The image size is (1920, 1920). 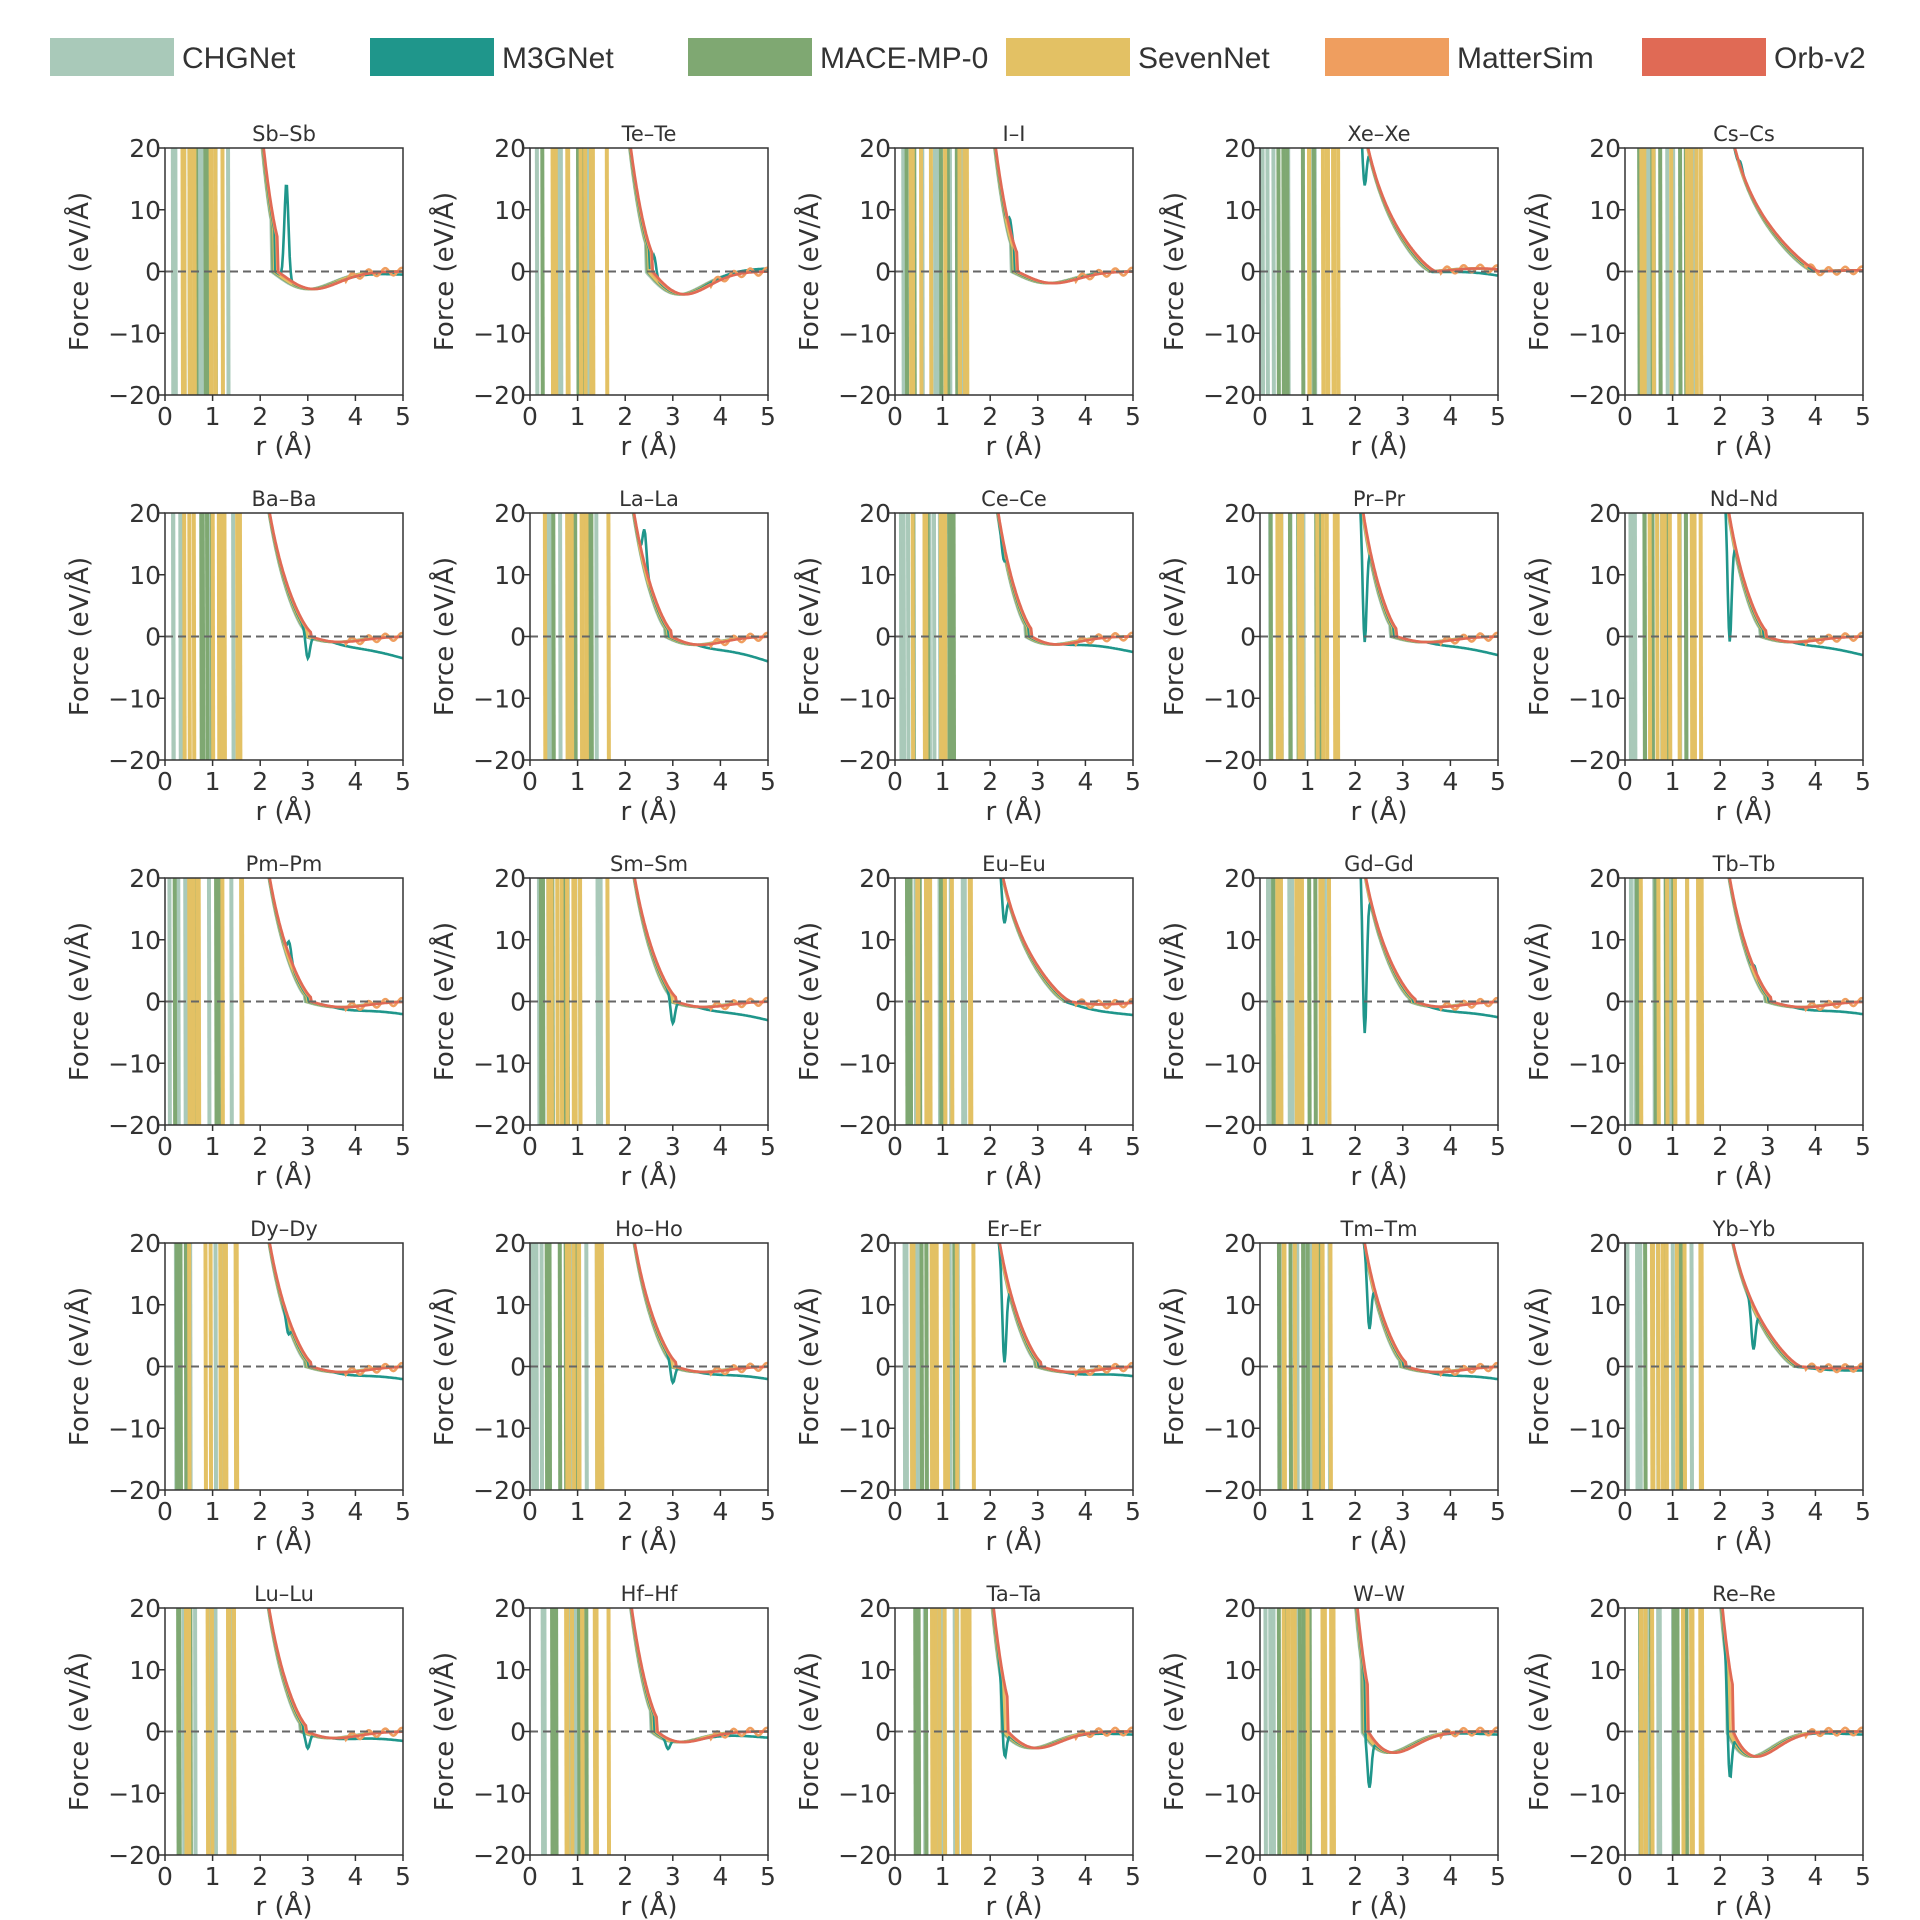 What do you see at coordinates (112, 57) in the screenshot?
I see `legend-swatch-chgnet` at bounding box center [112, 57].